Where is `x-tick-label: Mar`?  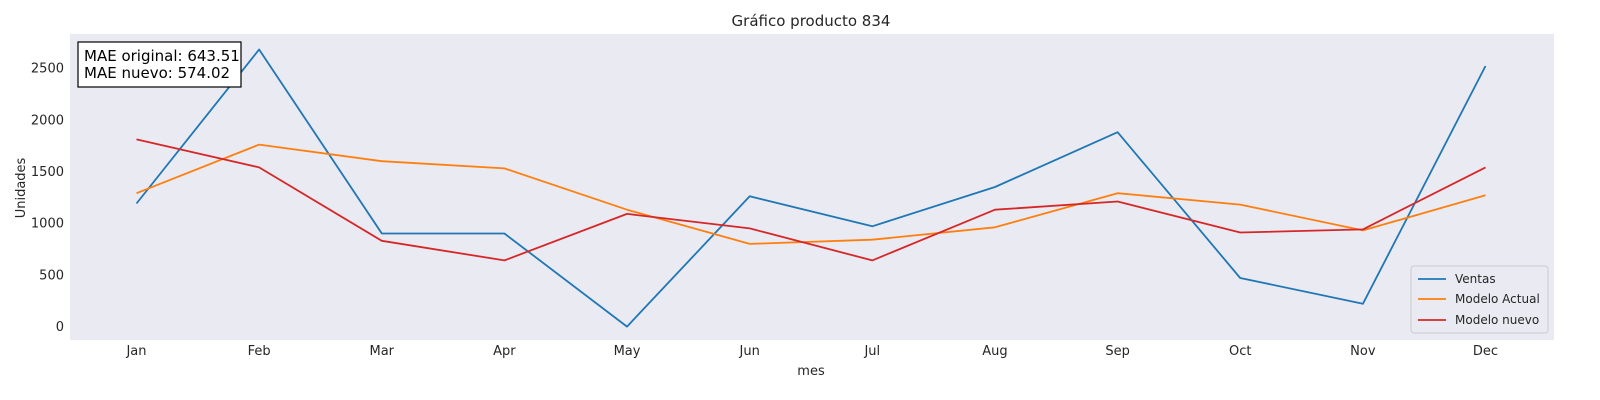
x-tick-label: Mar is located at coordinates (382, 351).